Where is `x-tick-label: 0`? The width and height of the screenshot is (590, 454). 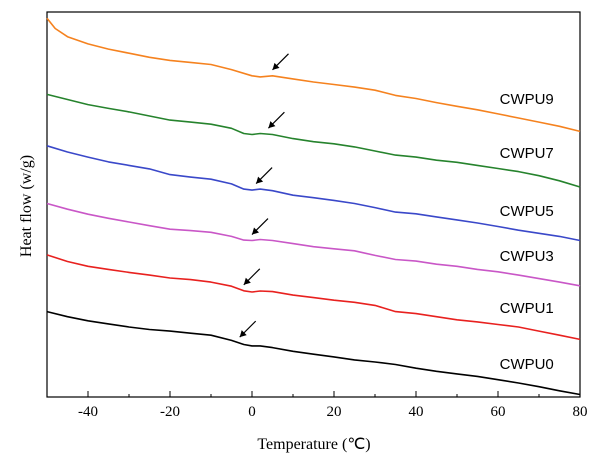 x-tick-label: 0 is located at coordinates (252, 412).